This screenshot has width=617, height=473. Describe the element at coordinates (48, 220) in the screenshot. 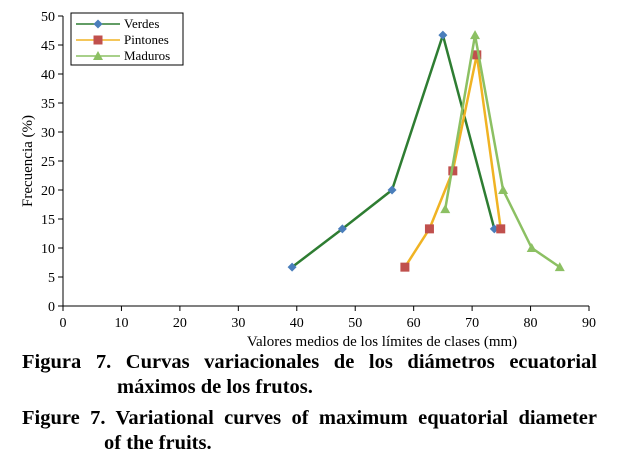

I see `y-tick-label: 15` at that location.